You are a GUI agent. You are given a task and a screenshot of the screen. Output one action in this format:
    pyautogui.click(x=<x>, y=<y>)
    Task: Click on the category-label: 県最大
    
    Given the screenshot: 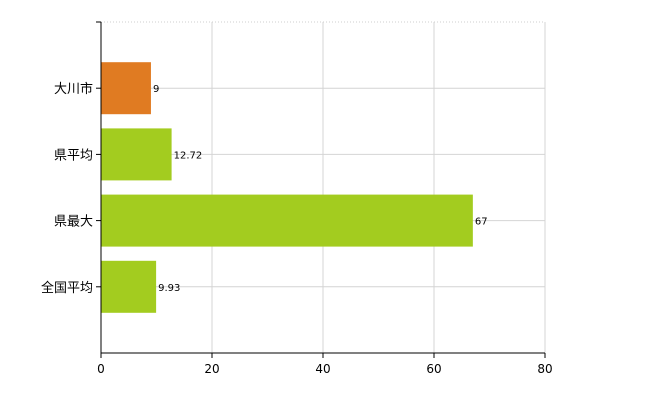 What is the action you would take?
    pyautogui.click(x=73, y=222)
    